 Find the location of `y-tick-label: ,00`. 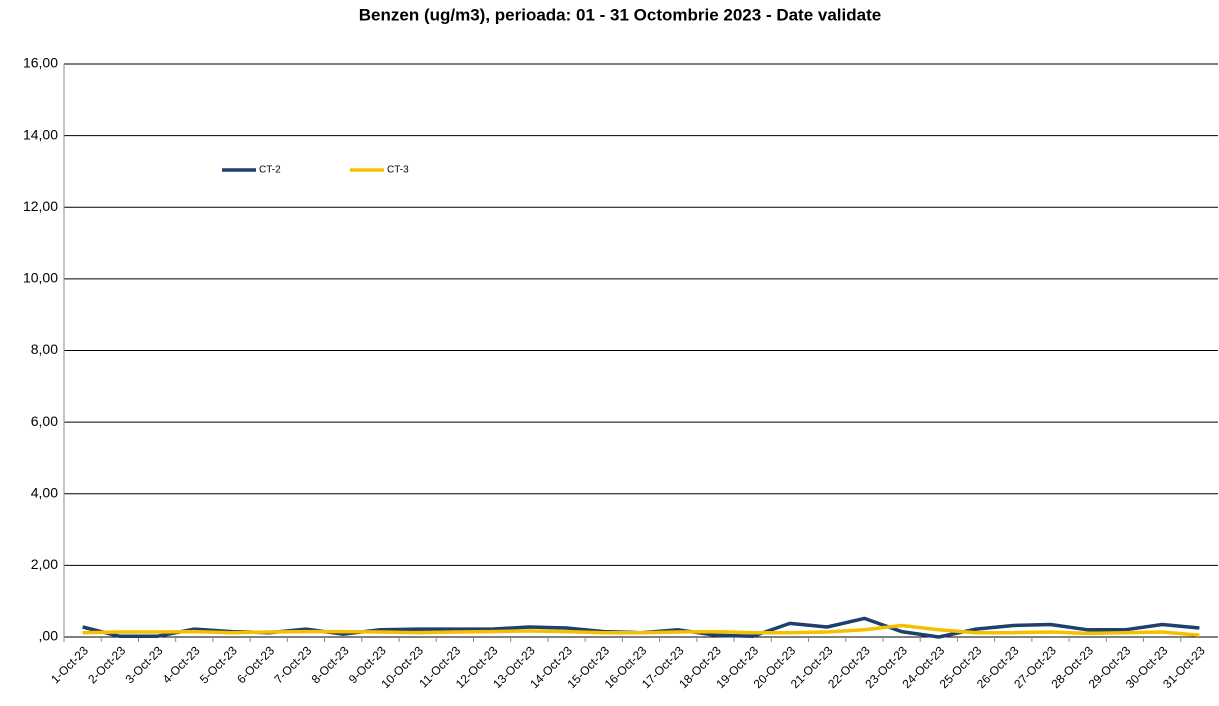

y-tick-label: ,00 is located at coordinates (49, 636).